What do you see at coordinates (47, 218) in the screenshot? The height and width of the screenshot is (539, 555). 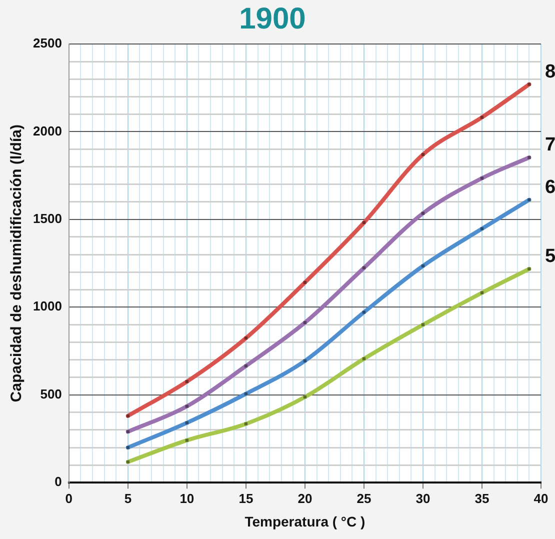 I see `y-tick-label: 1500` at bounding box center [47, 218].